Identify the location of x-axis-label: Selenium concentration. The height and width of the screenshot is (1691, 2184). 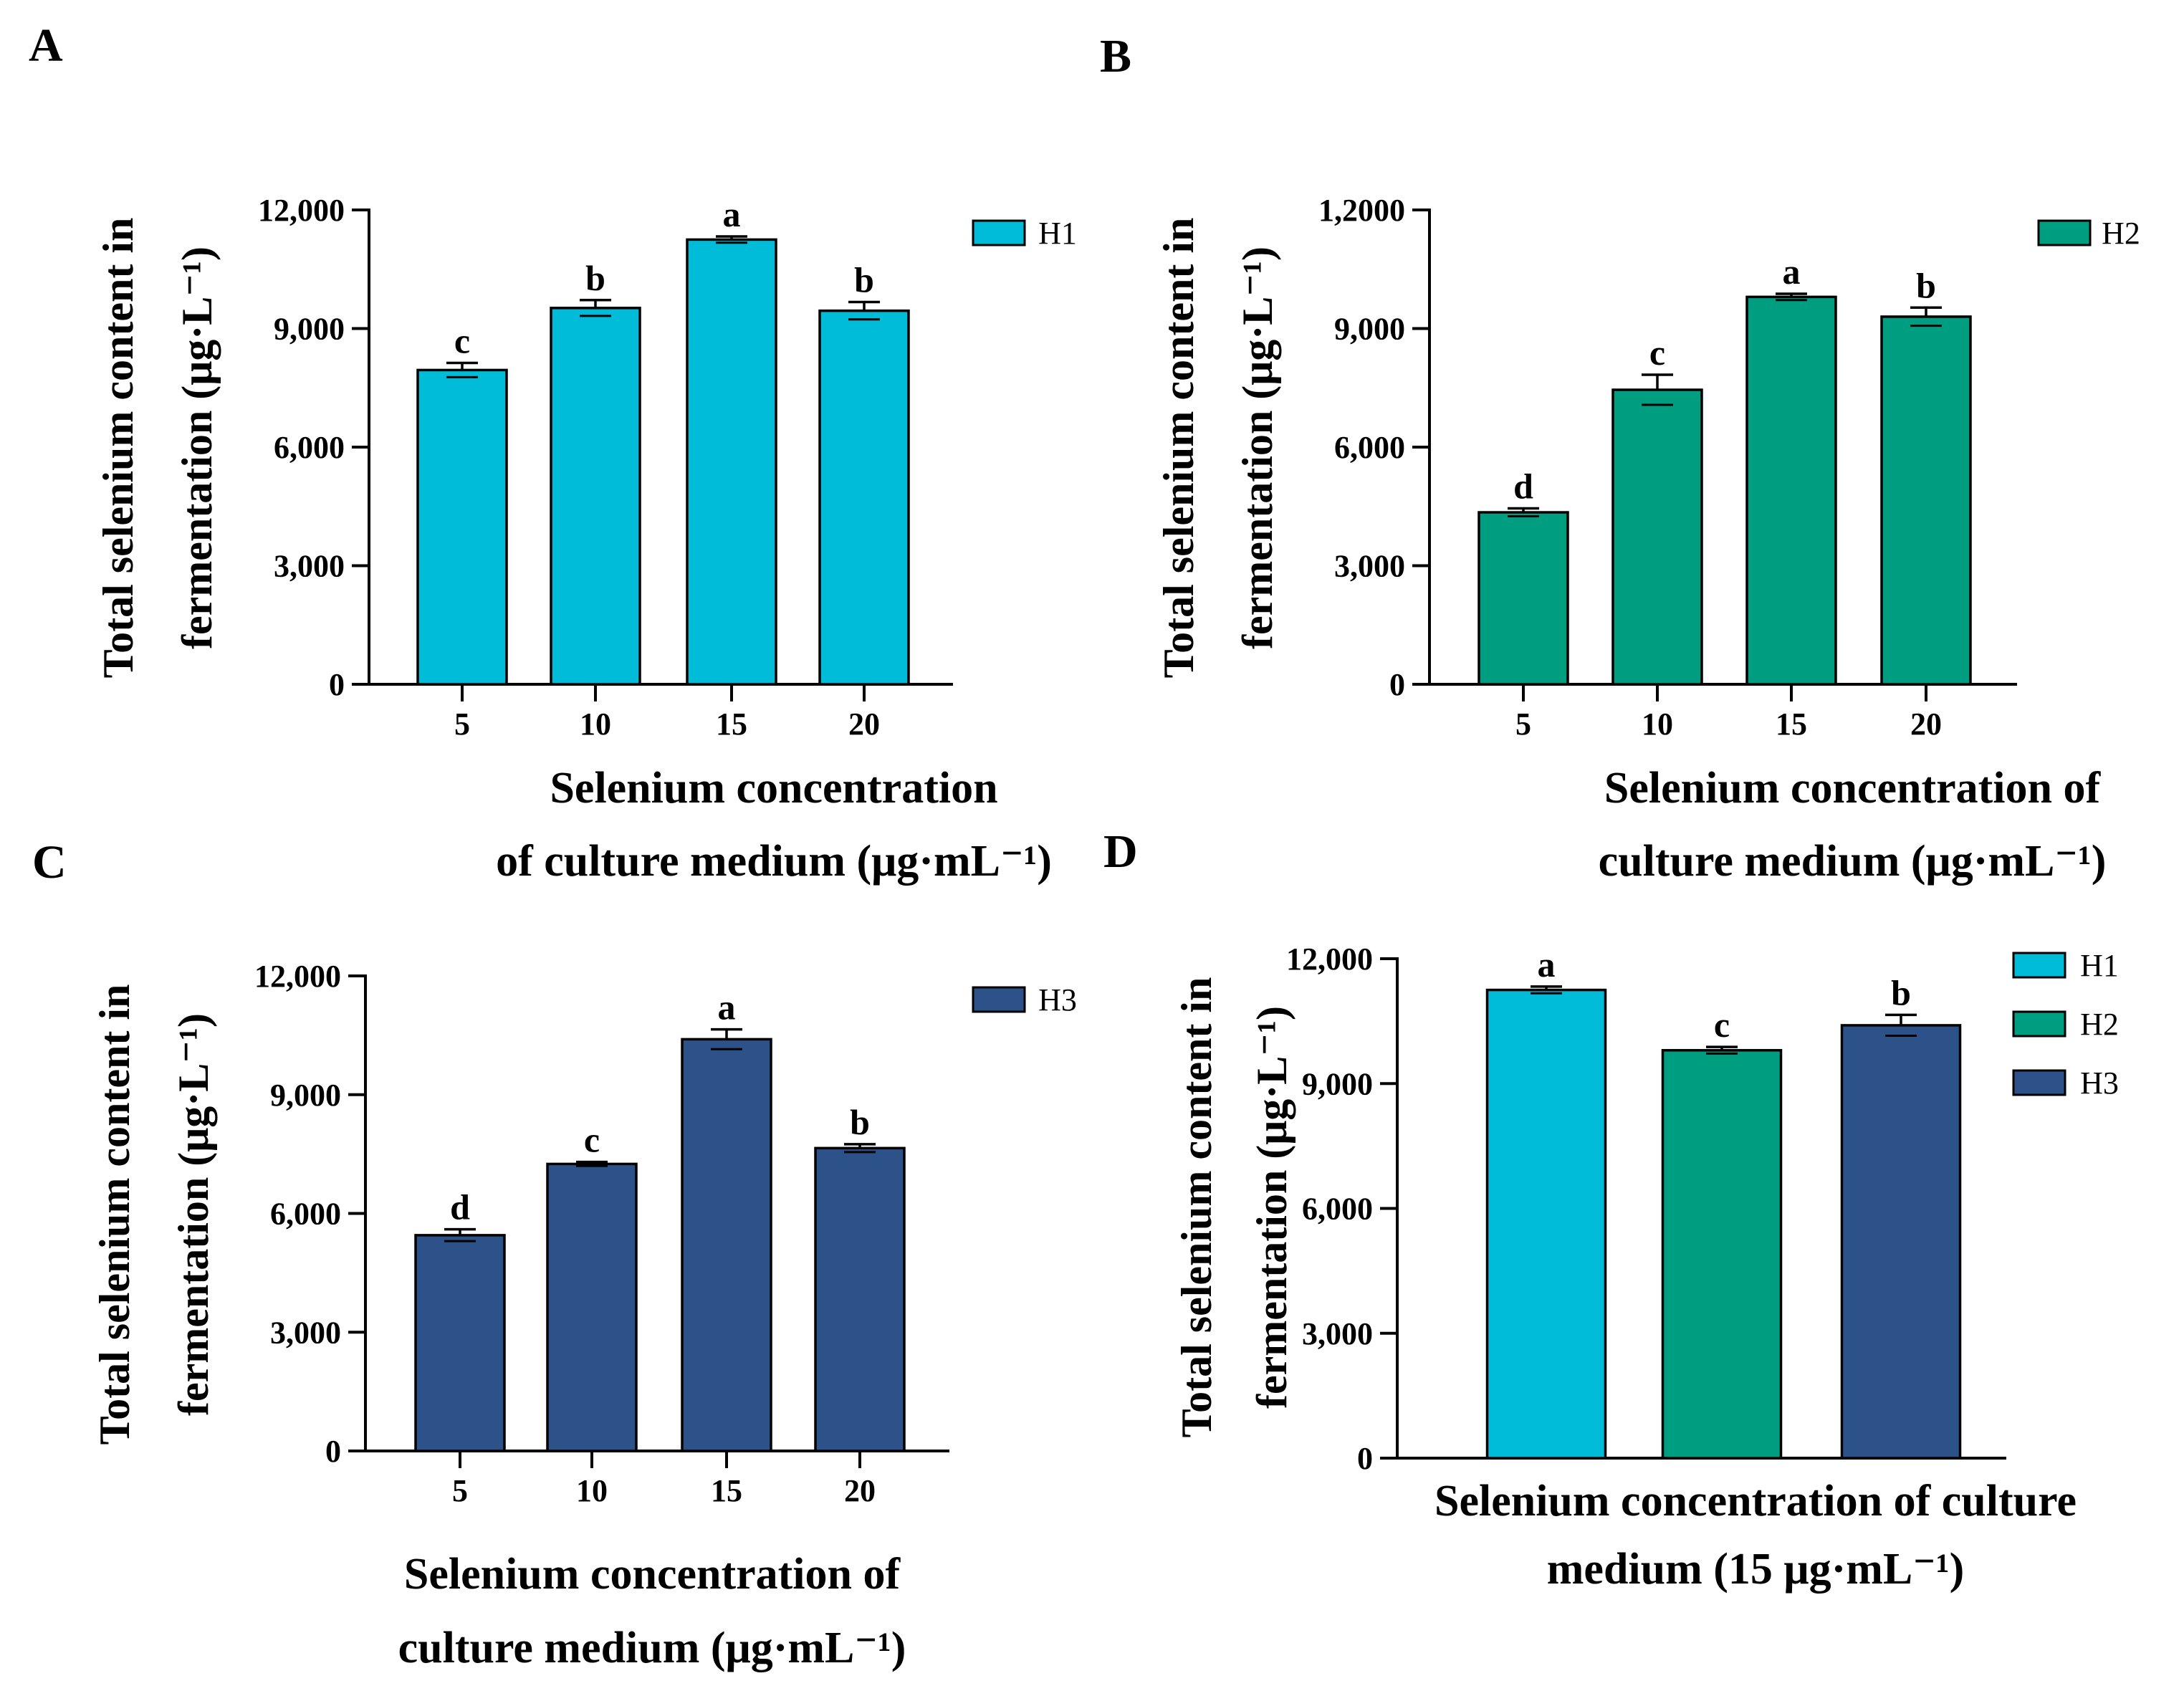
(773, 788).